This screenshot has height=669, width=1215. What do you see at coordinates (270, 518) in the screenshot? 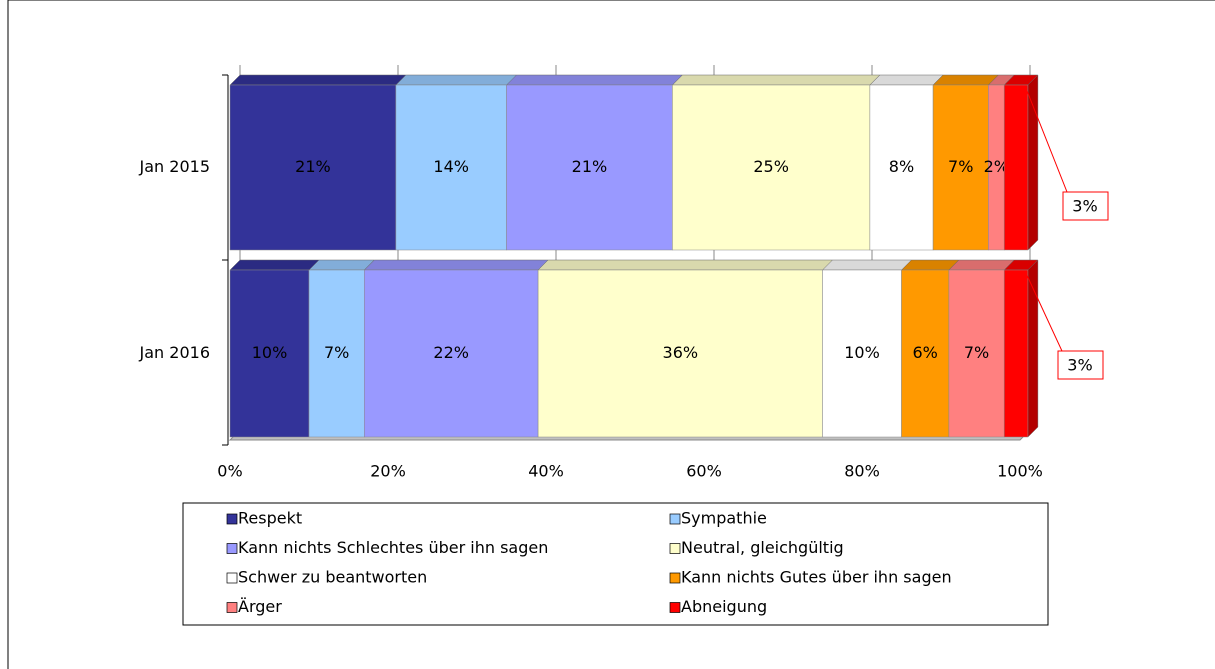
I see `legend-label: Respekt` at bounding box center [270, 518].